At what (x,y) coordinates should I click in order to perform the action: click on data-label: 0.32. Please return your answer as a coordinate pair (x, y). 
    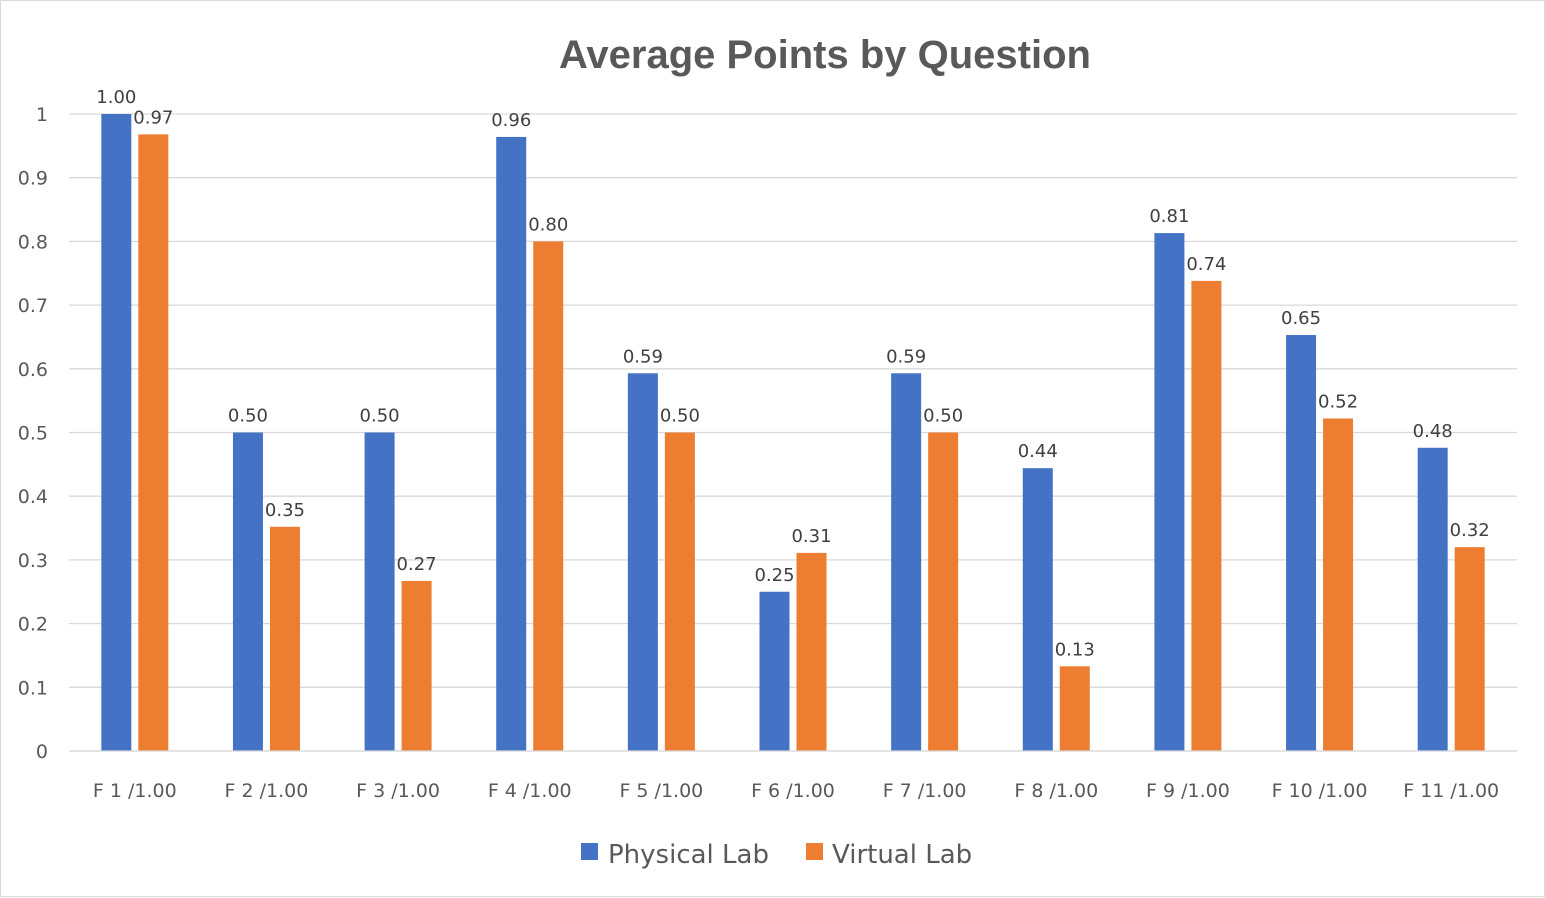
    Looking at the image, I should click on (1470, 530).